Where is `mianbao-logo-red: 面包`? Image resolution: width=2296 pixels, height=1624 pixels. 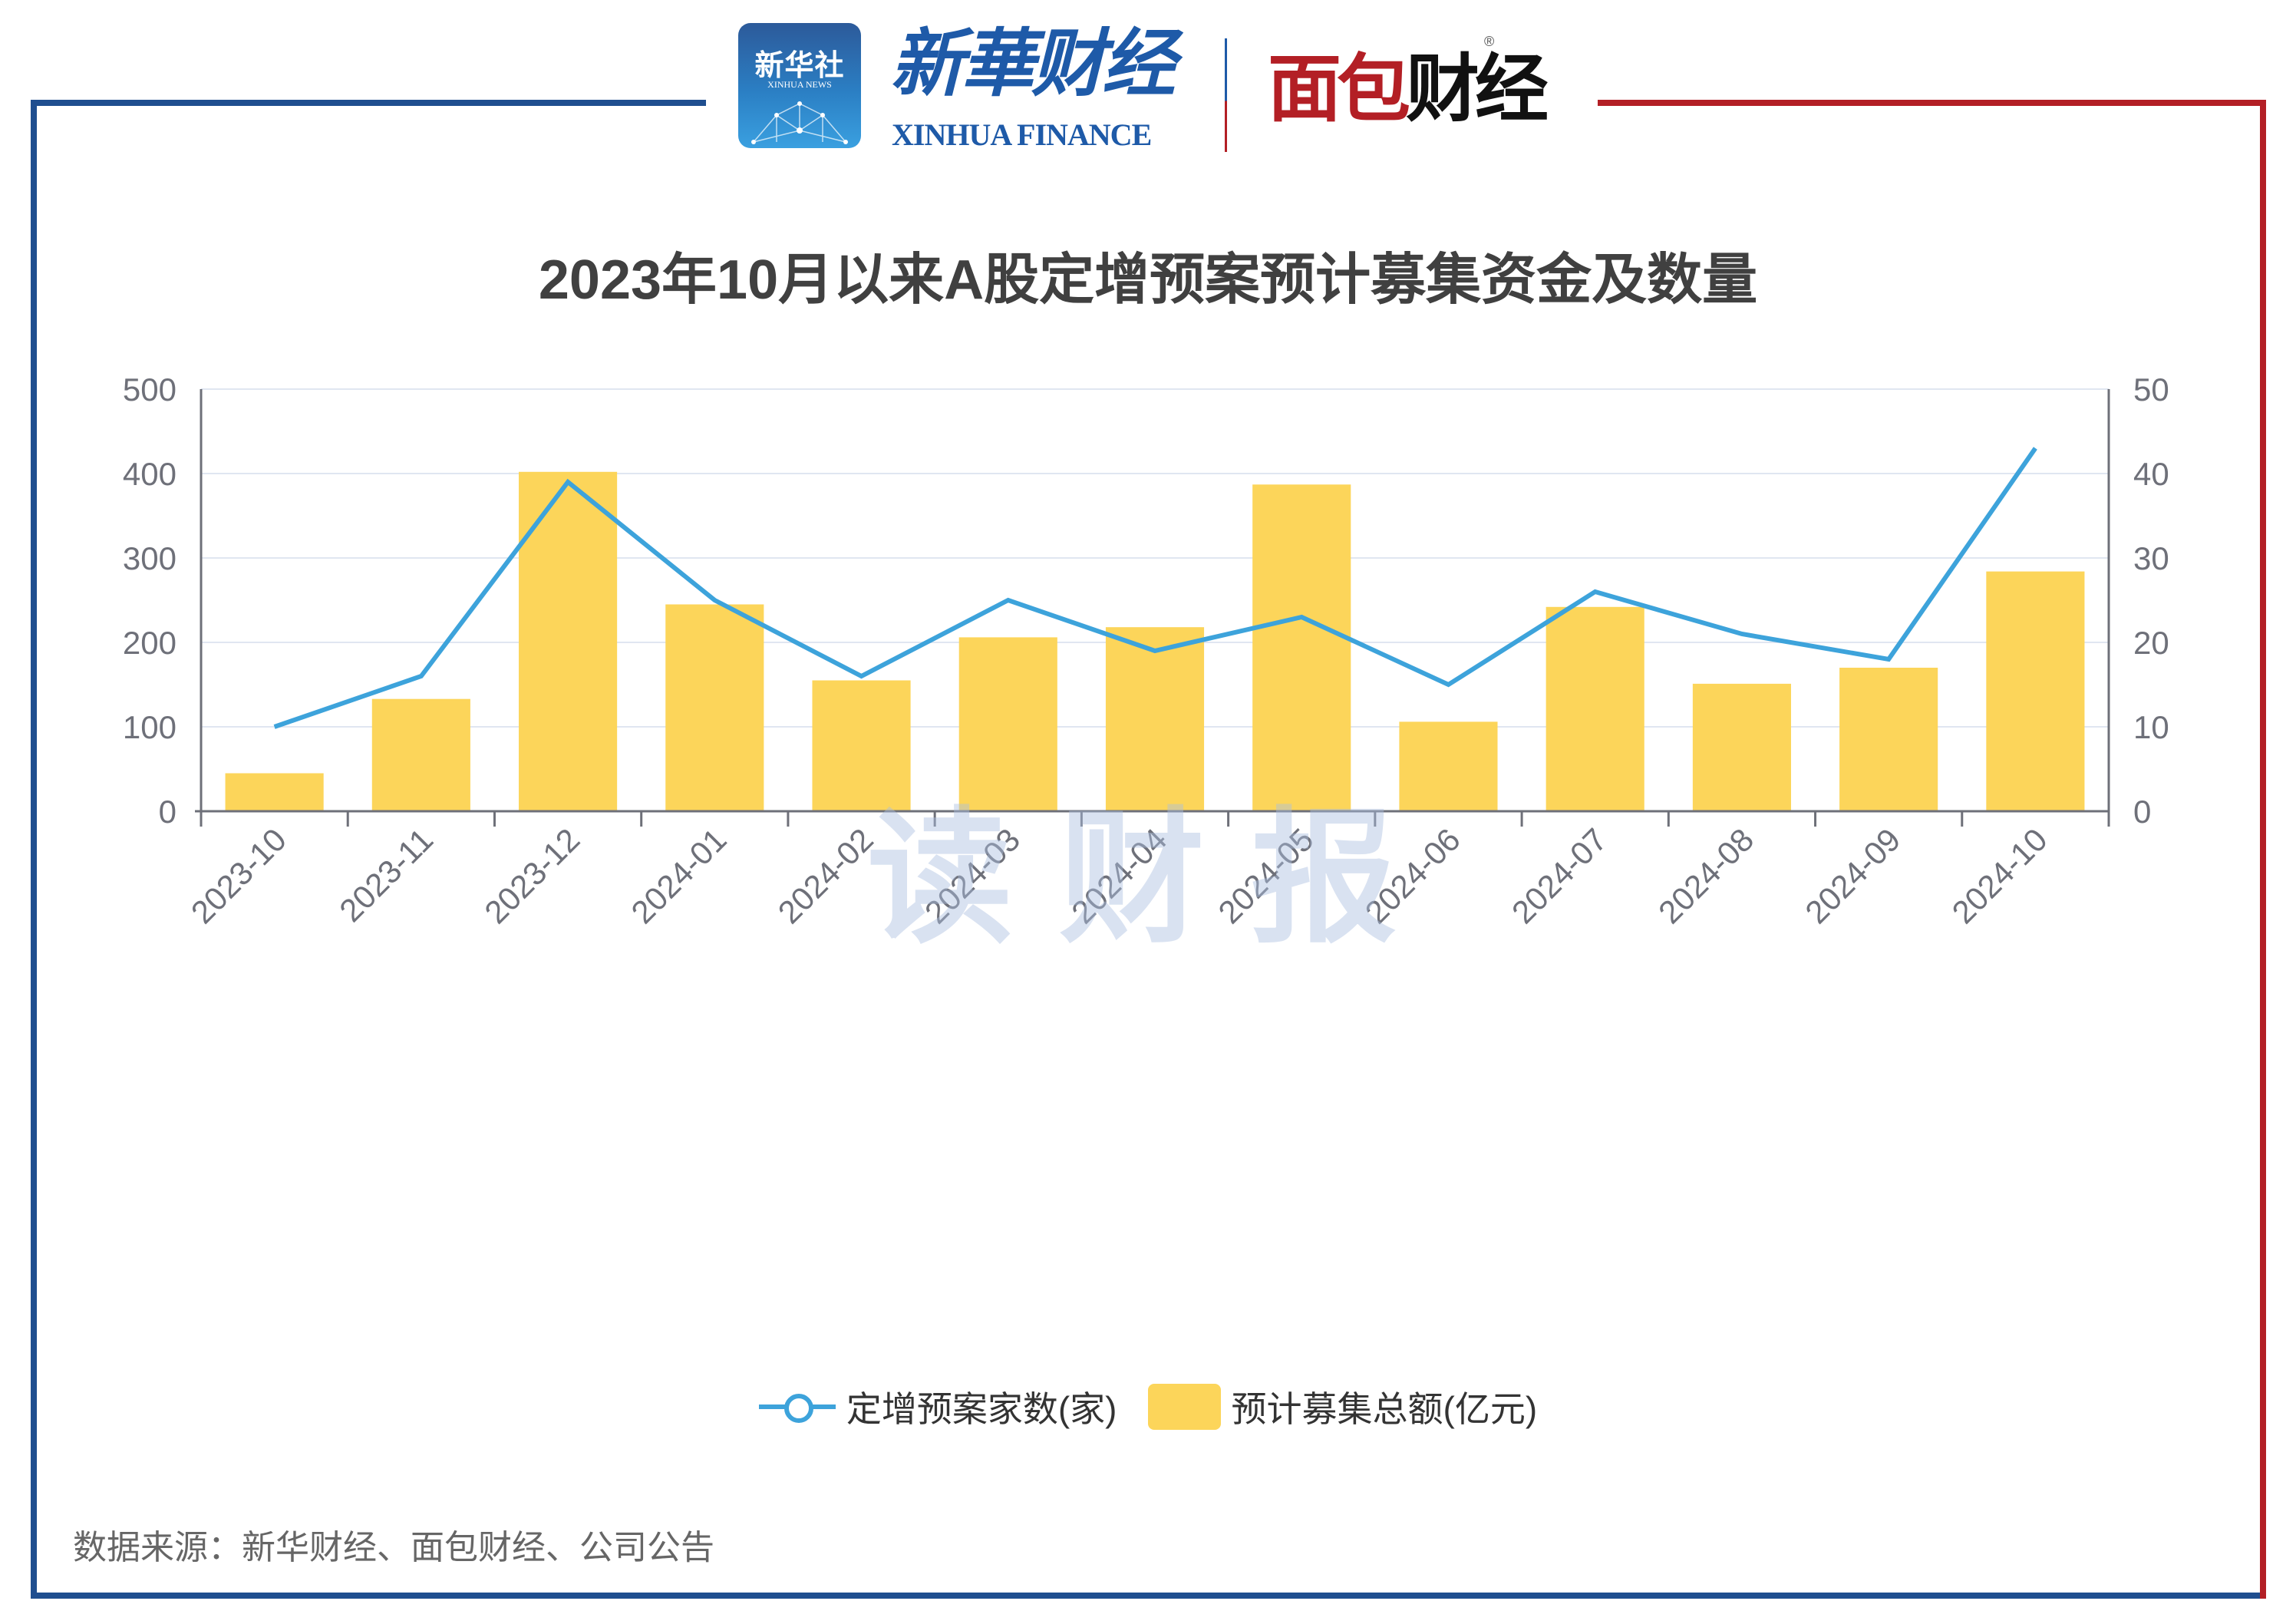
mianbao-logo-red: 面包 is located at coordinates (1339, 89).